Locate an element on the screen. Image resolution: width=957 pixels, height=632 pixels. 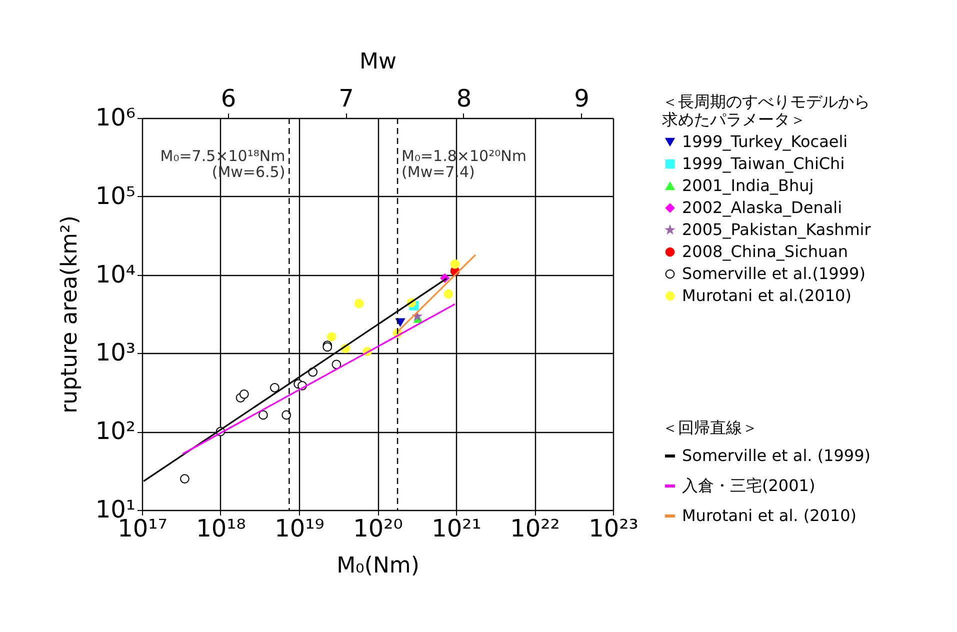
legend-label: 1999_Turkey_Kocaeli is located at coordinates (765, 141).